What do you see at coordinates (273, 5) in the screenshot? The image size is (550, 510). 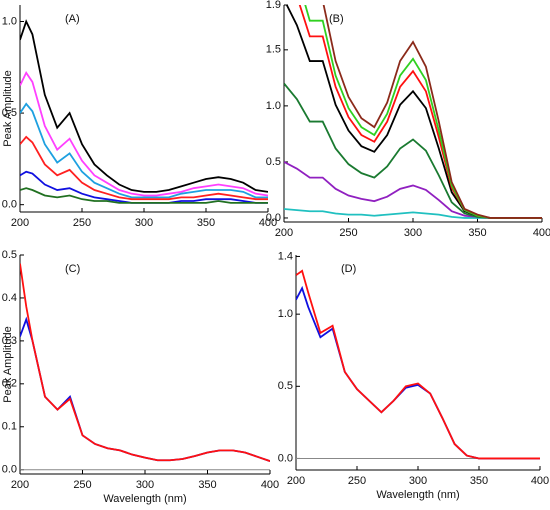 I see `y-tick-label: 1.9` at bounding box center [273, 5].